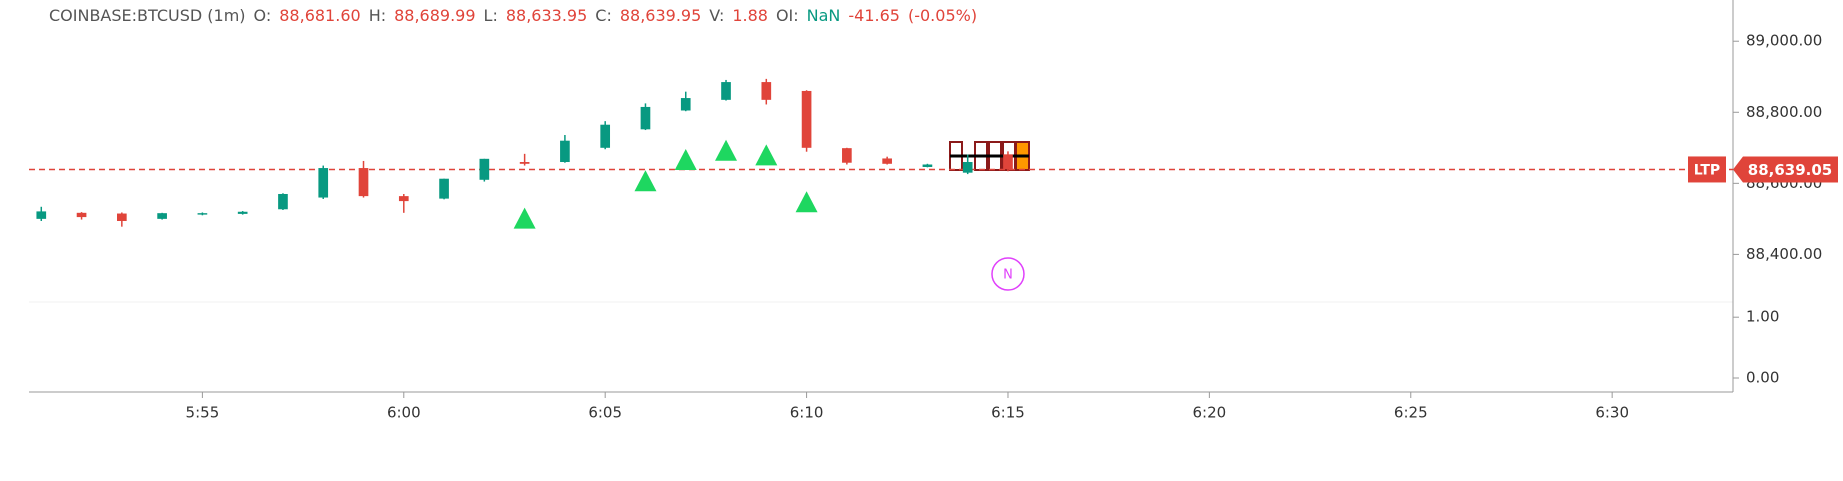  I want to click on y-tick-label: 88,800.00, so click(1784, 112).